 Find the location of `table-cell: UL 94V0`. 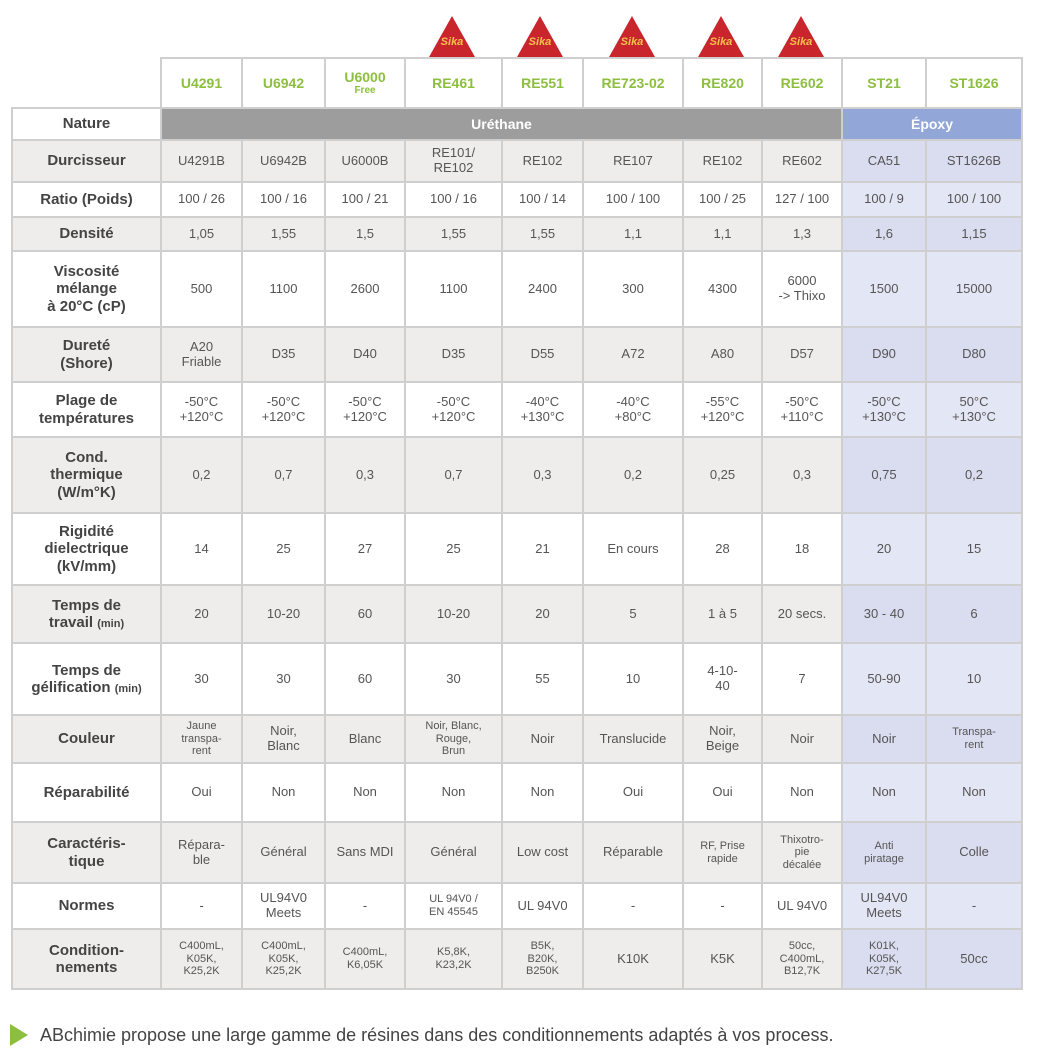

table-cell: UL 94V0 is located at coordinates (542, 906).